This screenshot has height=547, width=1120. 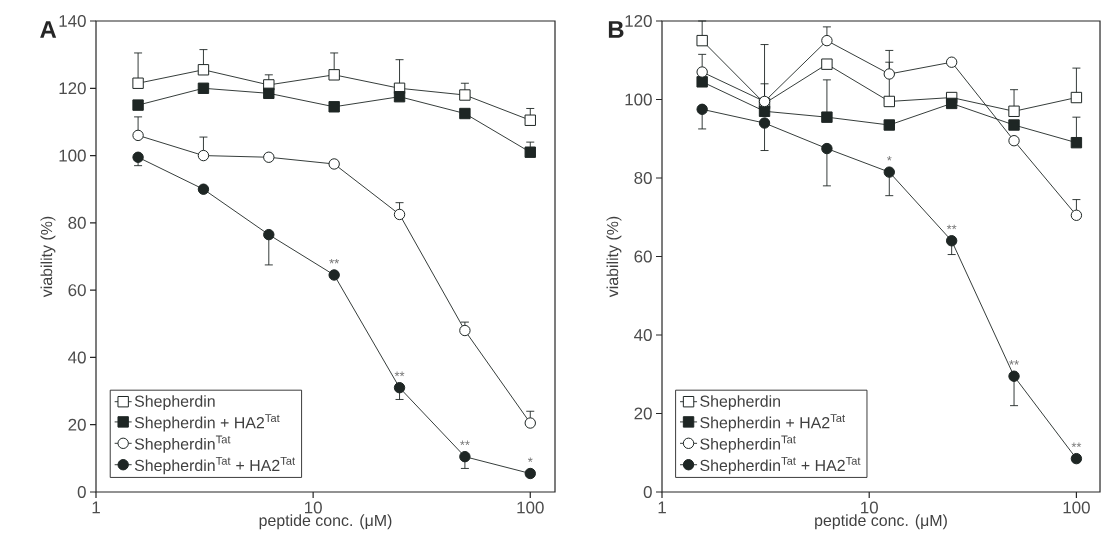 What do you see at coordinates (616, 29) in the screenshot?
I see `chart-title: B` at bounding box center [616, 29].